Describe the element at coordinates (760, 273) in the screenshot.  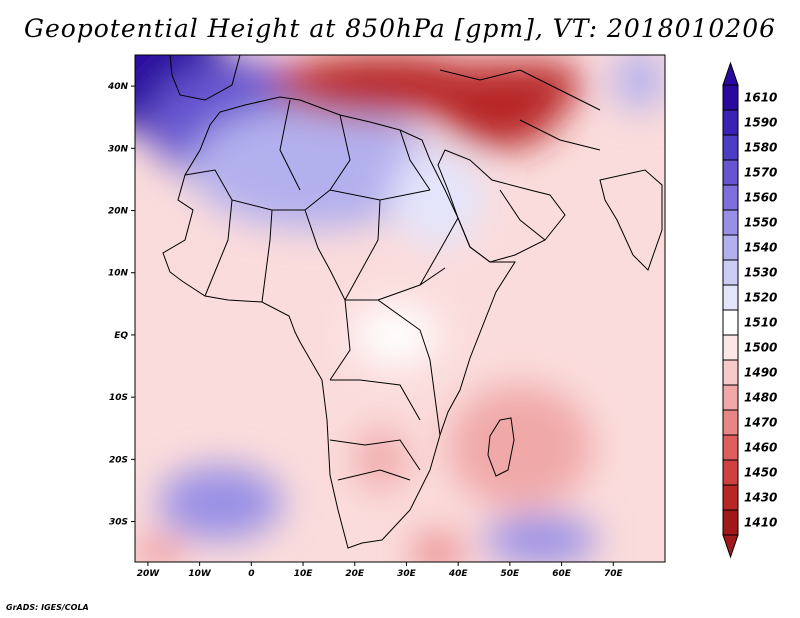
I see `colorbar-label: 1530` at that location.